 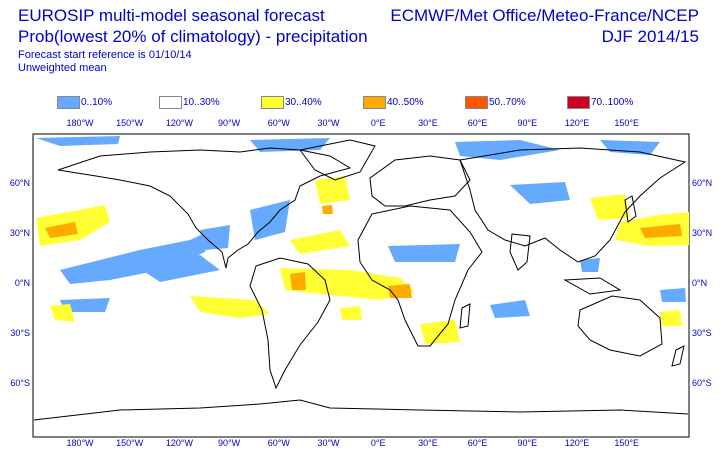 I want to click on legend-item: 50..70%, so click(x=495, y=102).